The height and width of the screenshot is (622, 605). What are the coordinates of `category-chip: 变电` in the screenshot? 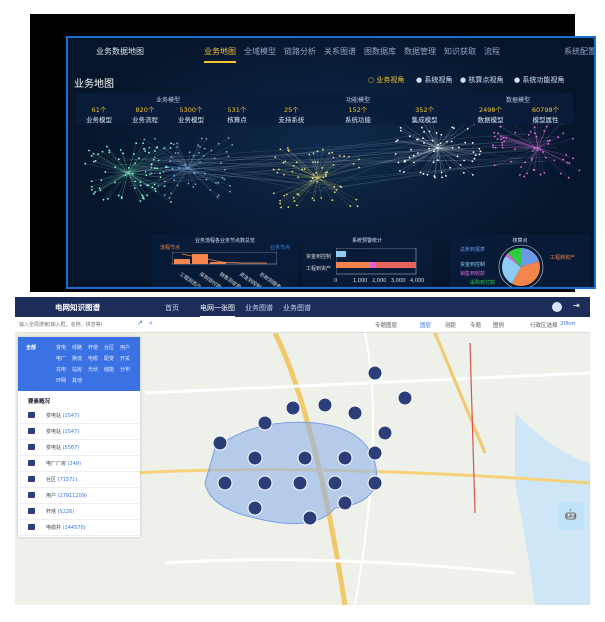 It's located at (61, 348).